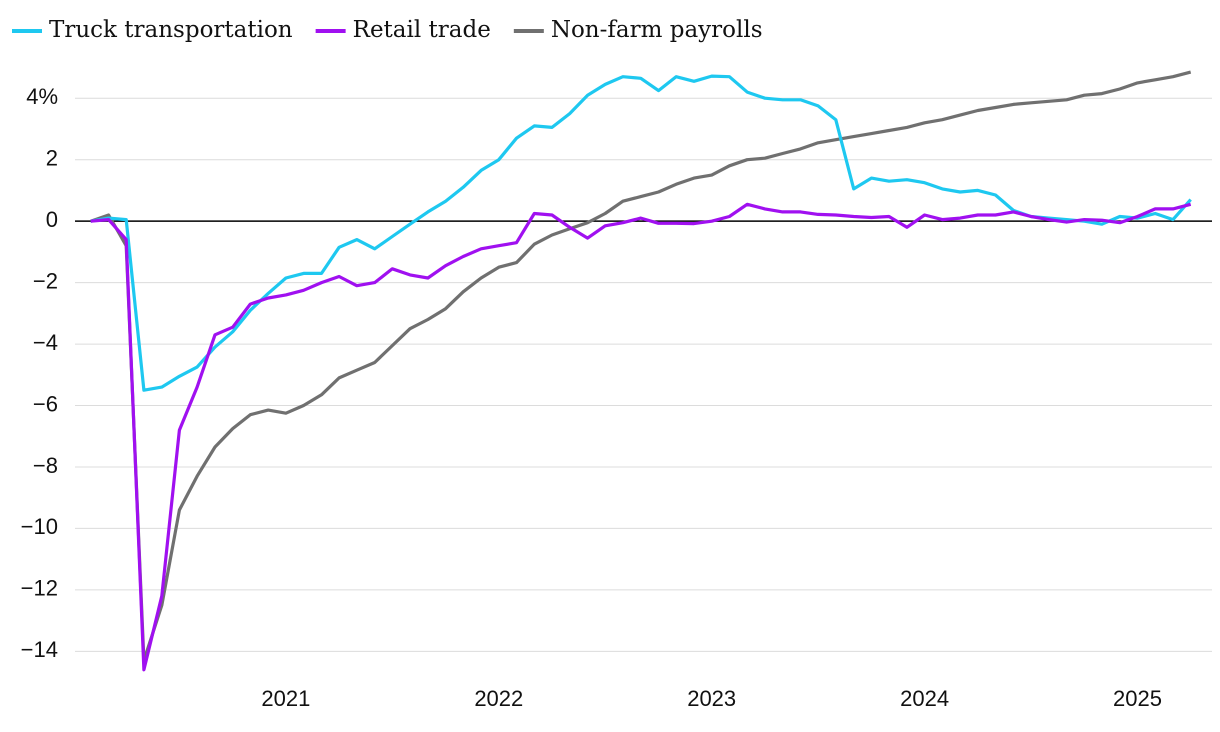 The width and height of the screenshot is (1220, 732). I want to click on y-tick-label: −8, so click(45, 465).